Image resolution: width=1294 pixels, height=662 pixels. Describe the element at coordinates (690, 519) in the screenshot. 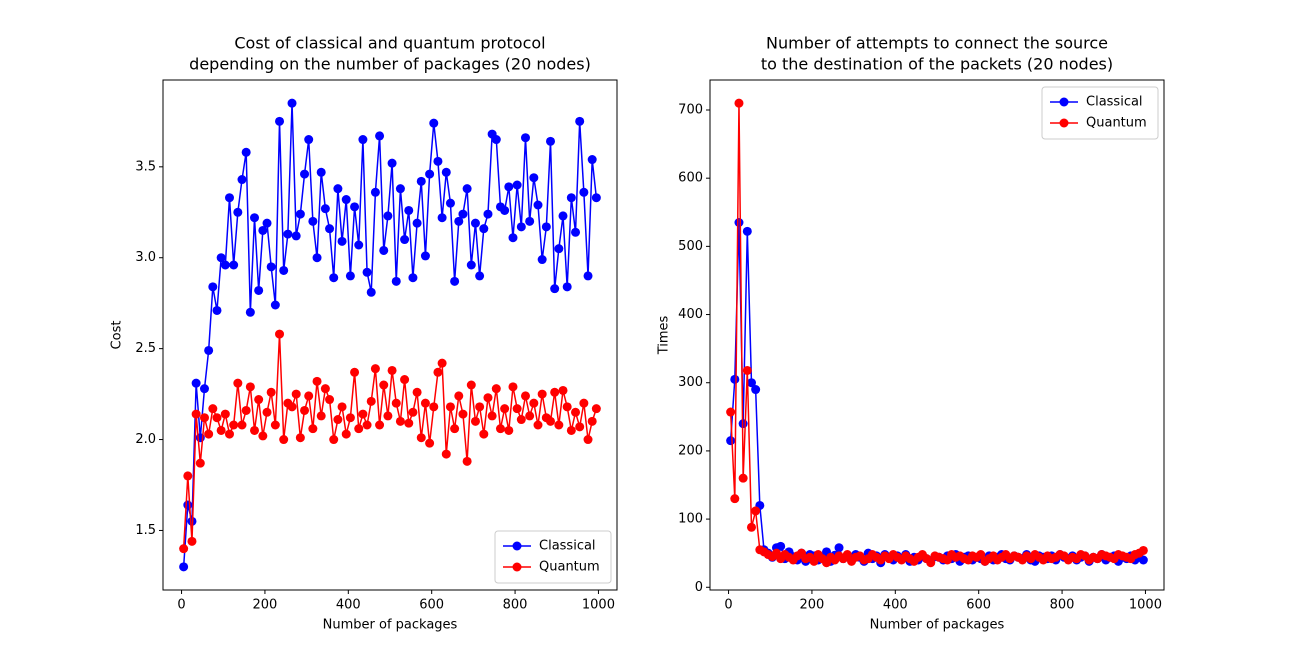

I see `y-tick-label: 100` at that location.